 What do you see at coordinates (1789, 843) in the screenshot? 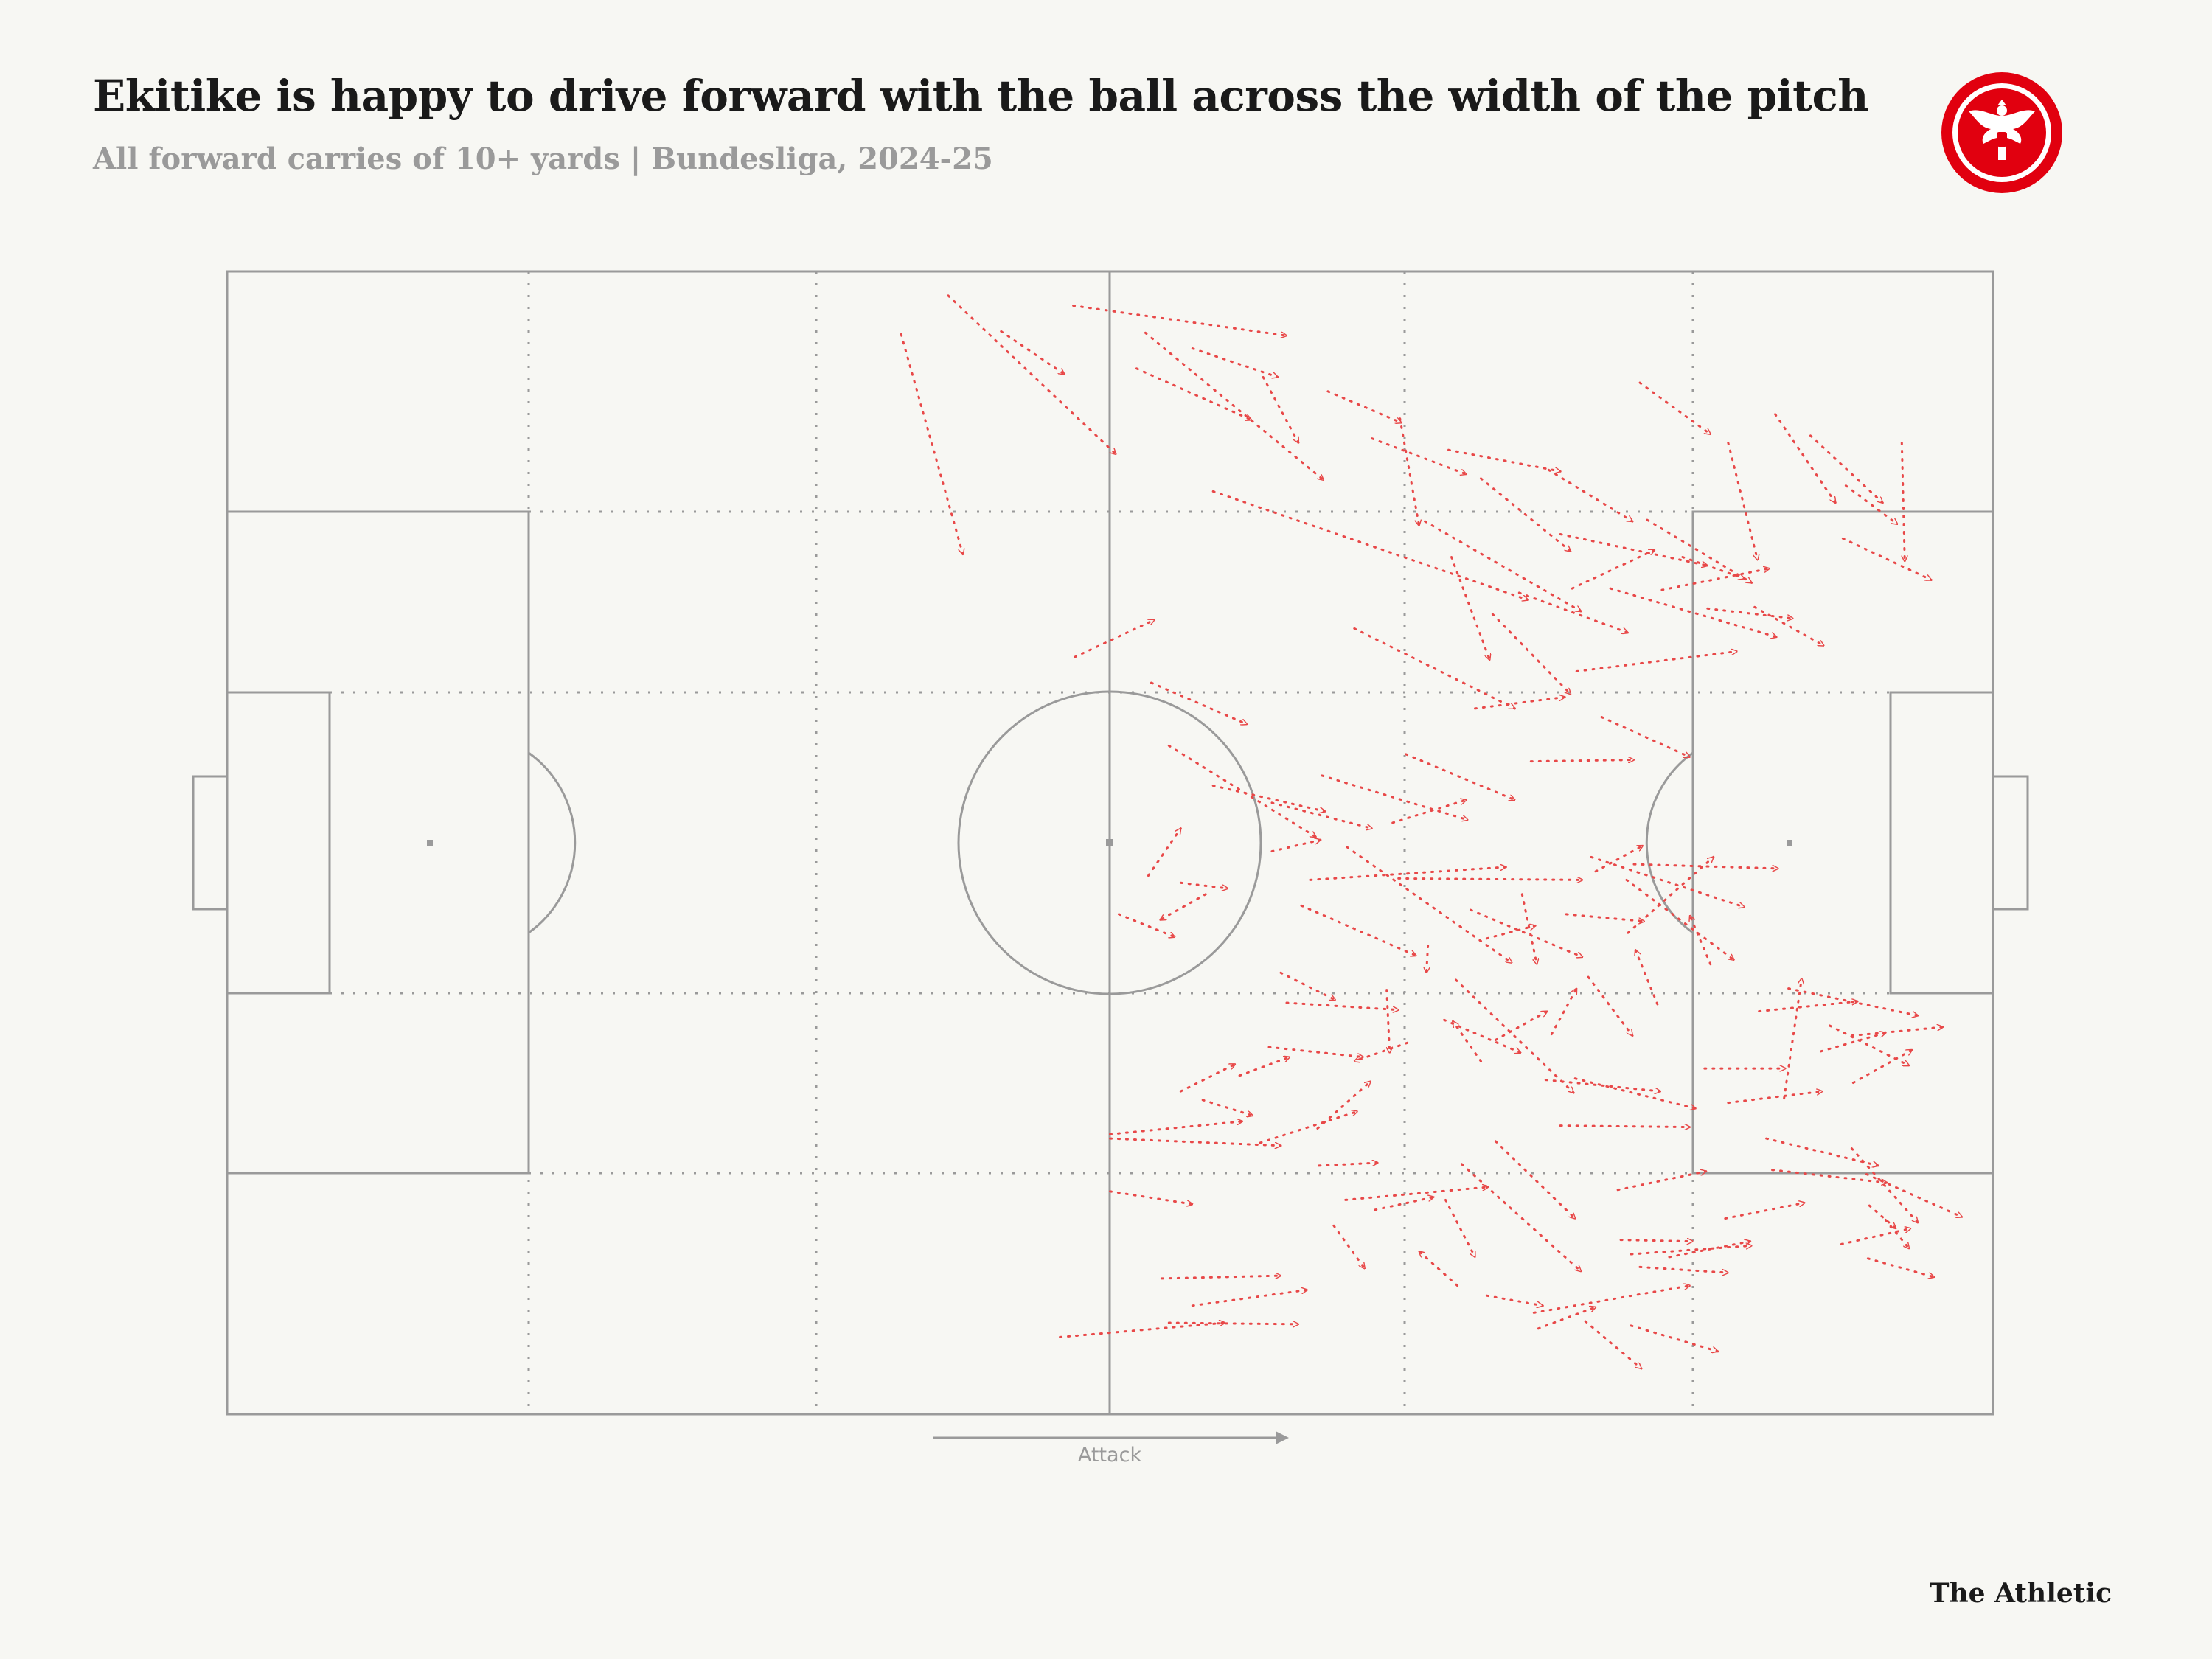
I see `right-penalty-spot` at bounding box center [1789, 843].